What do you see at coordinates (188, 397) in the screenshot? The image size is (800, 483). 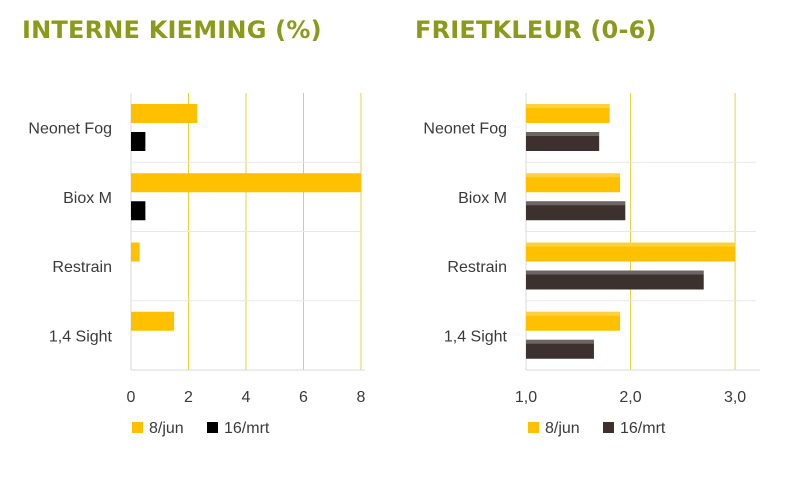 I see `x-tick-label: 2` at bounding box center [188, 397].